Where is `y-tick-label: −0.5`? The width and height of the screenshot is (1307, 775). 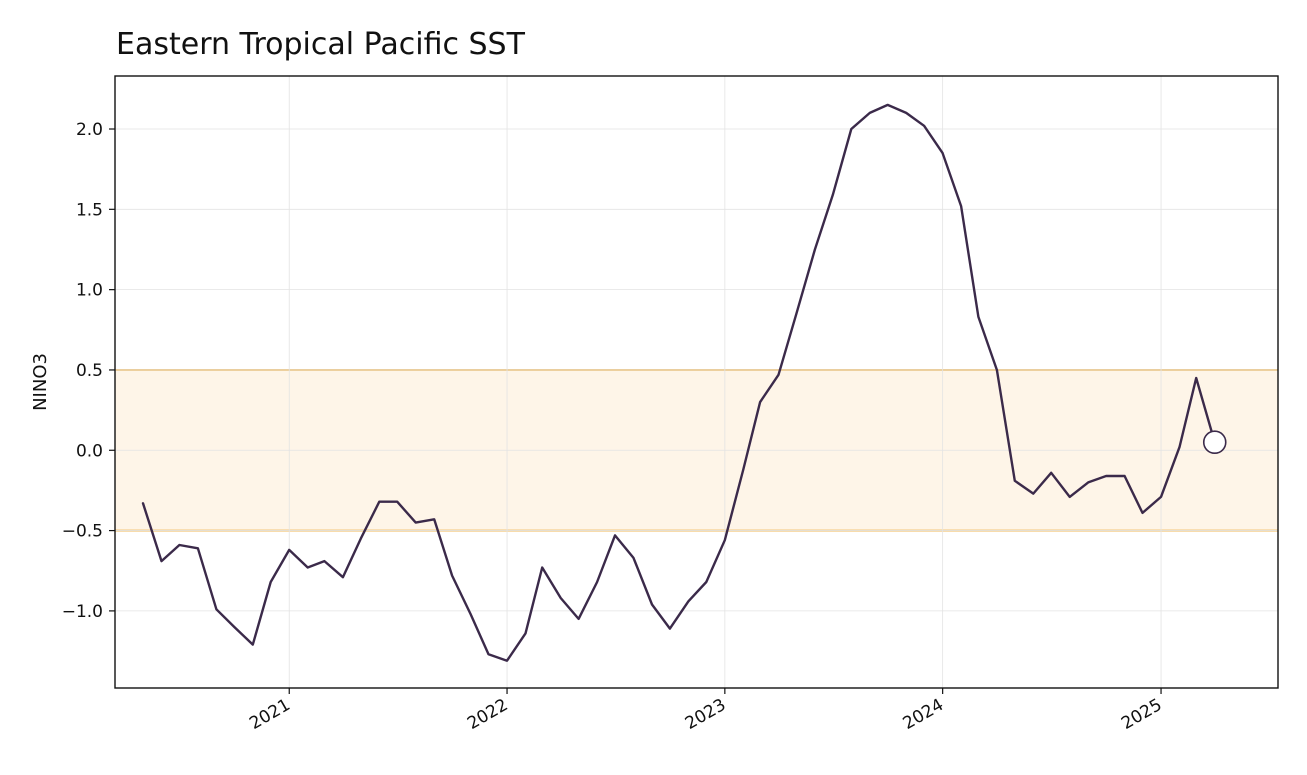
y-tick-label: −0.5 is located at coordinates (82, 532).